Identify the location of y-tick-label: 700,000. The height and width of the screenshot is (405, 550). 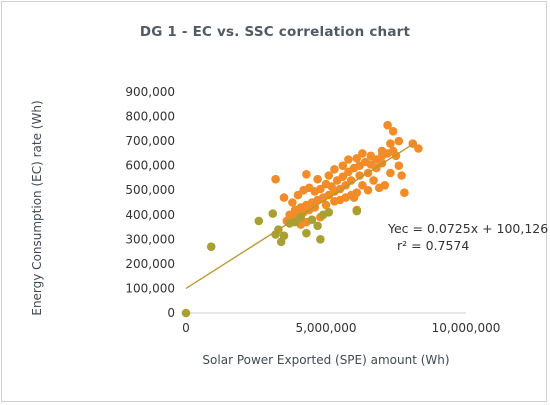
(150, 141).